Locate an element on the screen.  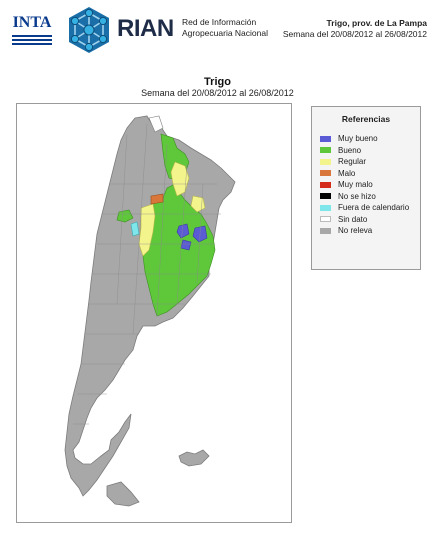
inta-logo: INTA is located at coordinates (32, 30).